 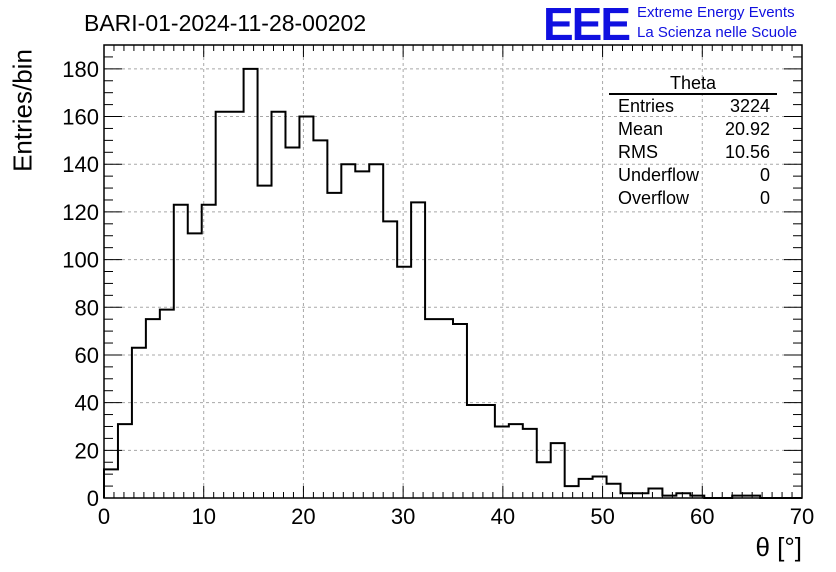 What do you see at coordinates (659, 175) in the screenshot?
I see `stats-label: Underflow` at bounding box center [659, 175].